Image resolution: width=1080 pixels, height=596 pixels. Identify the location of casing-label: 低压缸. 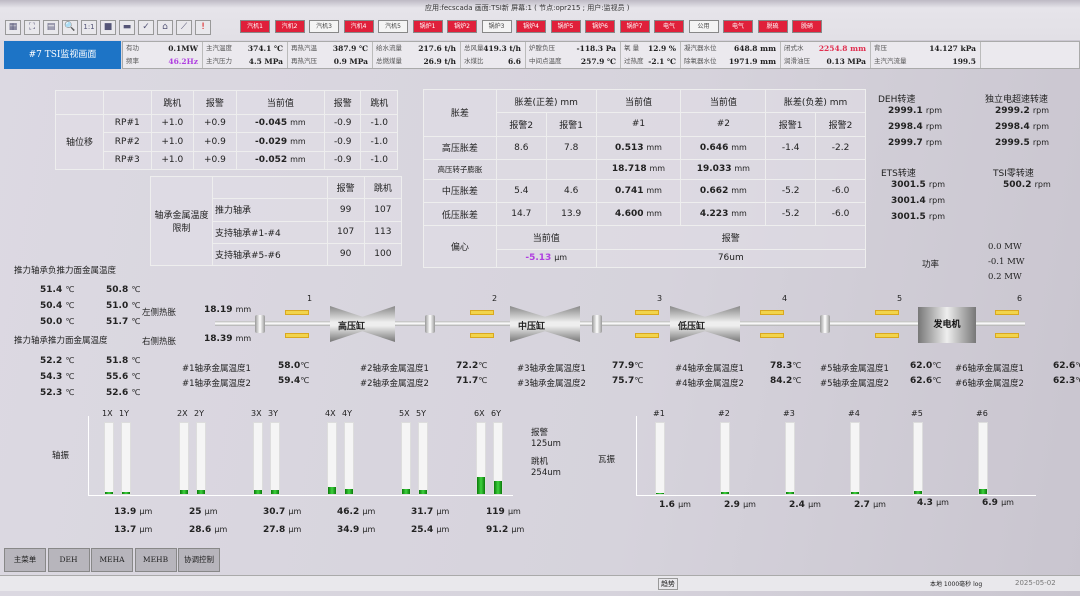
(692, 327).